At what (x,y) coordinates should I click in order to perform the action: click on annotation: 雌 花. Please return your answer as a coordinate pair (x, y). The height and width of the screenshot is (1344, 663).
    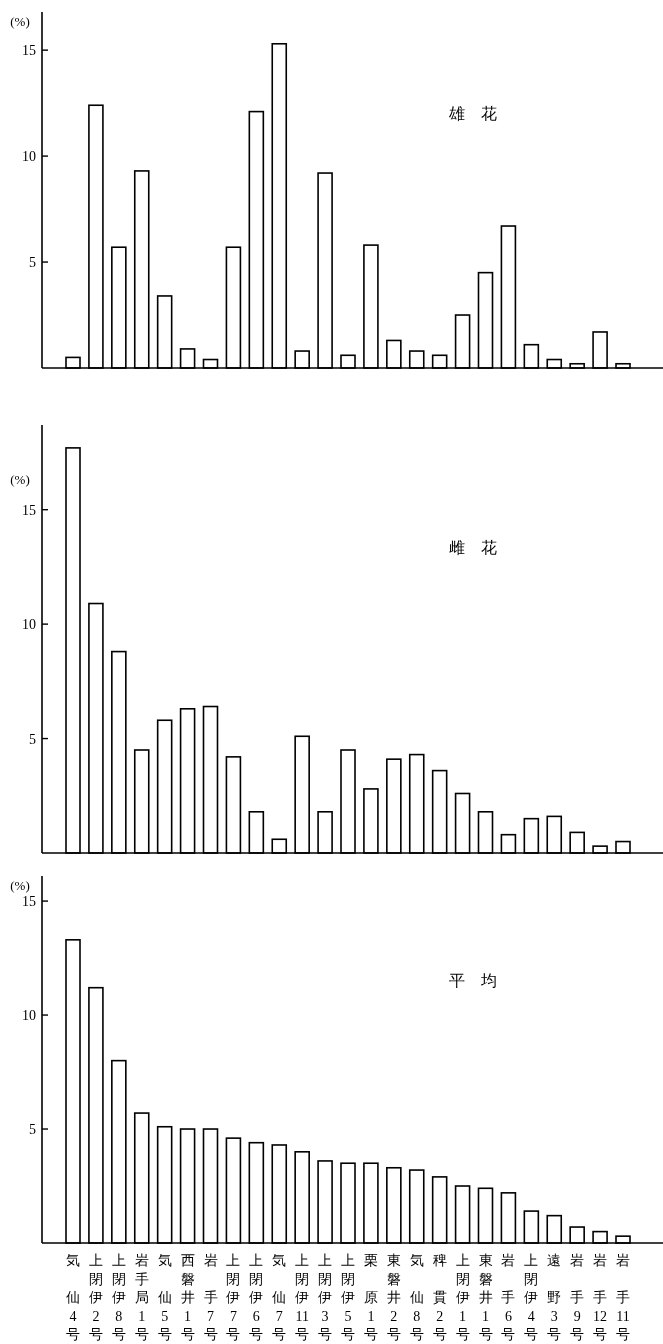
    Looking at the image, I should click on (473, 548).